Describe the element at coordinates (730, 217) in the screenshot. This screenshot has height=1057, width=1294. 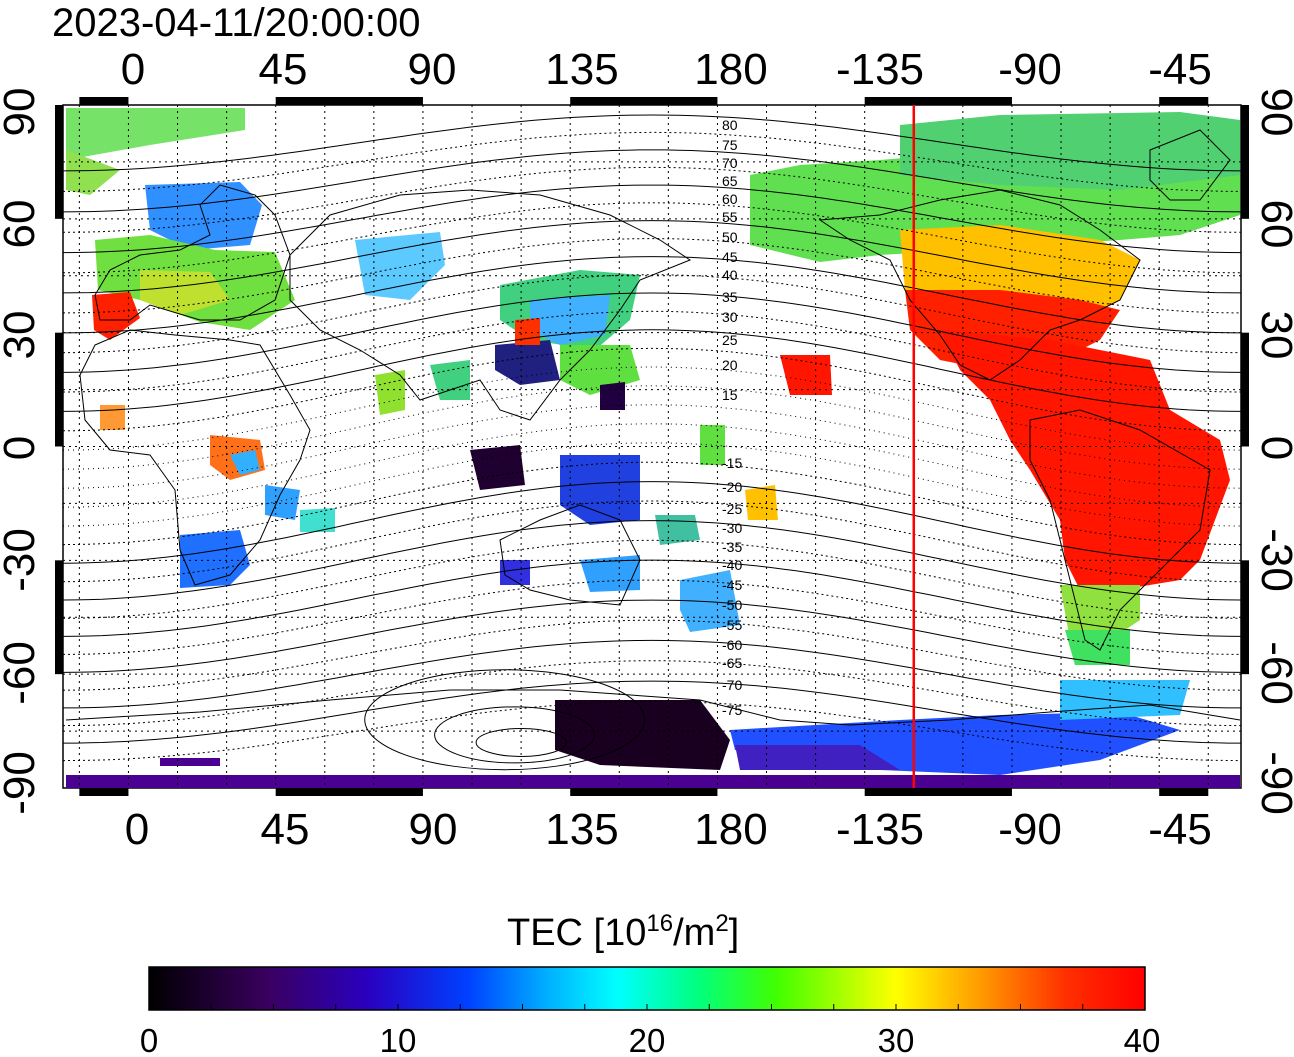
I see `contour-label: 55` at that location.